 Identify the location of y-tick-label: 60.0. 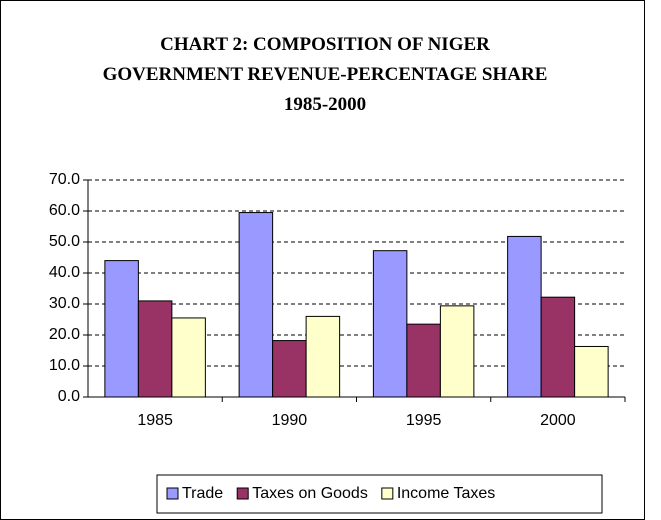
(64, 210).